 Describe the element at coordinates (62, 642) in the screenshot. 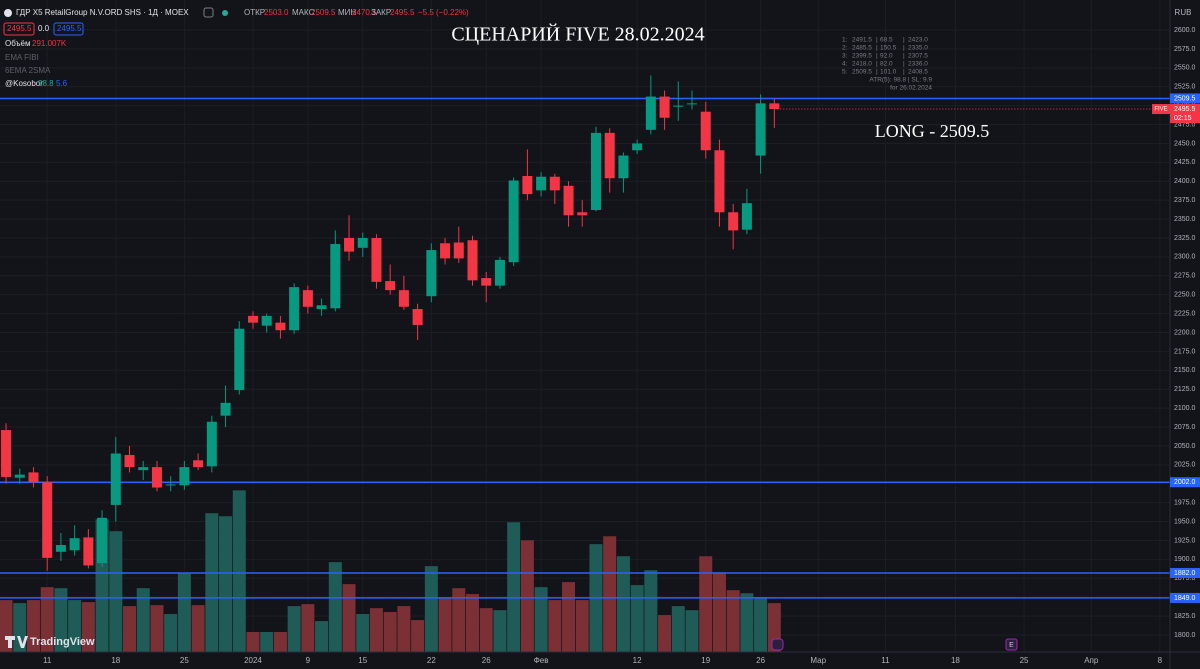

I see `brand: TradingView` at that location.